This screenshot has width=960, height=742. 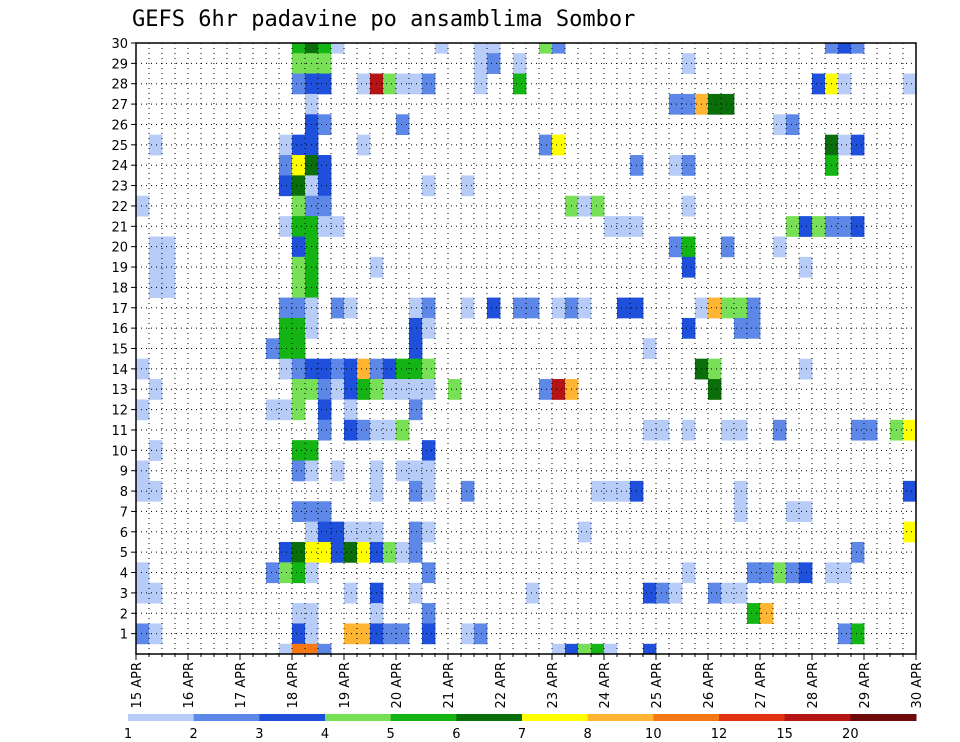 What do you see at coordinates (124, 512) in the screenshot?
I see `y-tick-label: 7` at bounding box center [124, 512].